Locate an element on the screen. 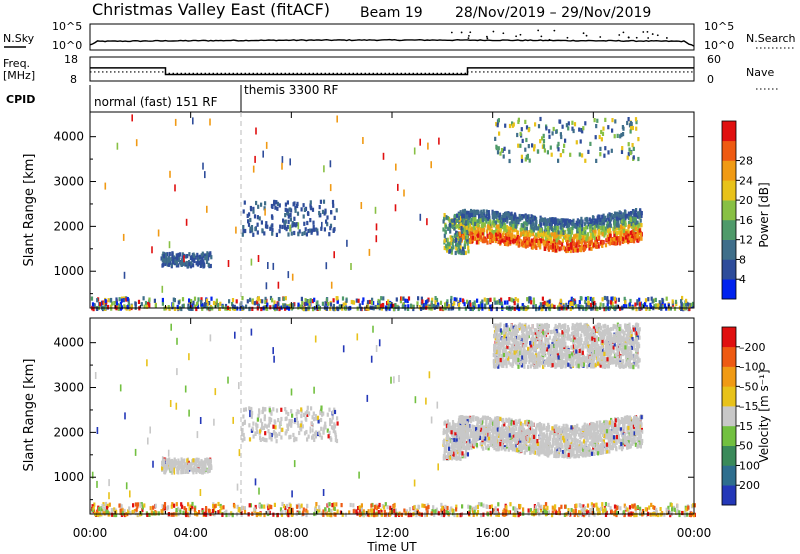 Image resolution: width=800 pixels, height=554 pixels. freq-right-tick-bottom: 0 is located at coordinates (710, 79).